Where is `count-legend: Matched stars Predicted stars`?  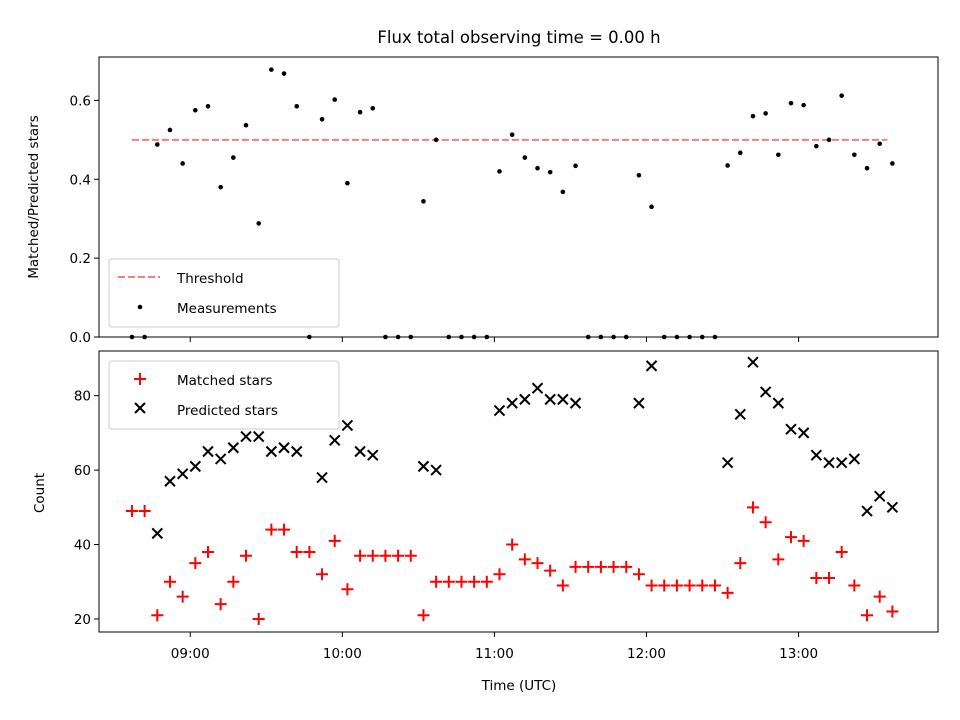 count-legend: Matched stars Predicted stars is located at coordinates (224, 395).